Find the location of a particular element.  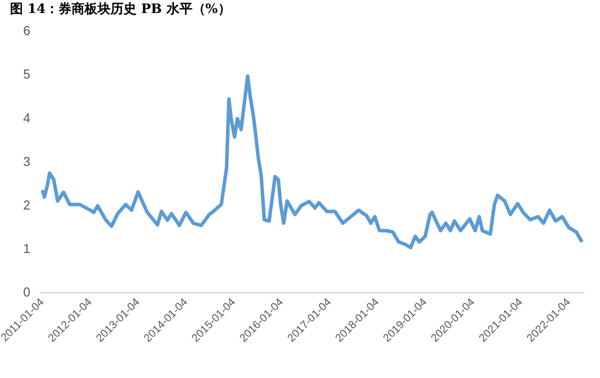

y-tick-label: 2 is located at coordinates (26, 204).